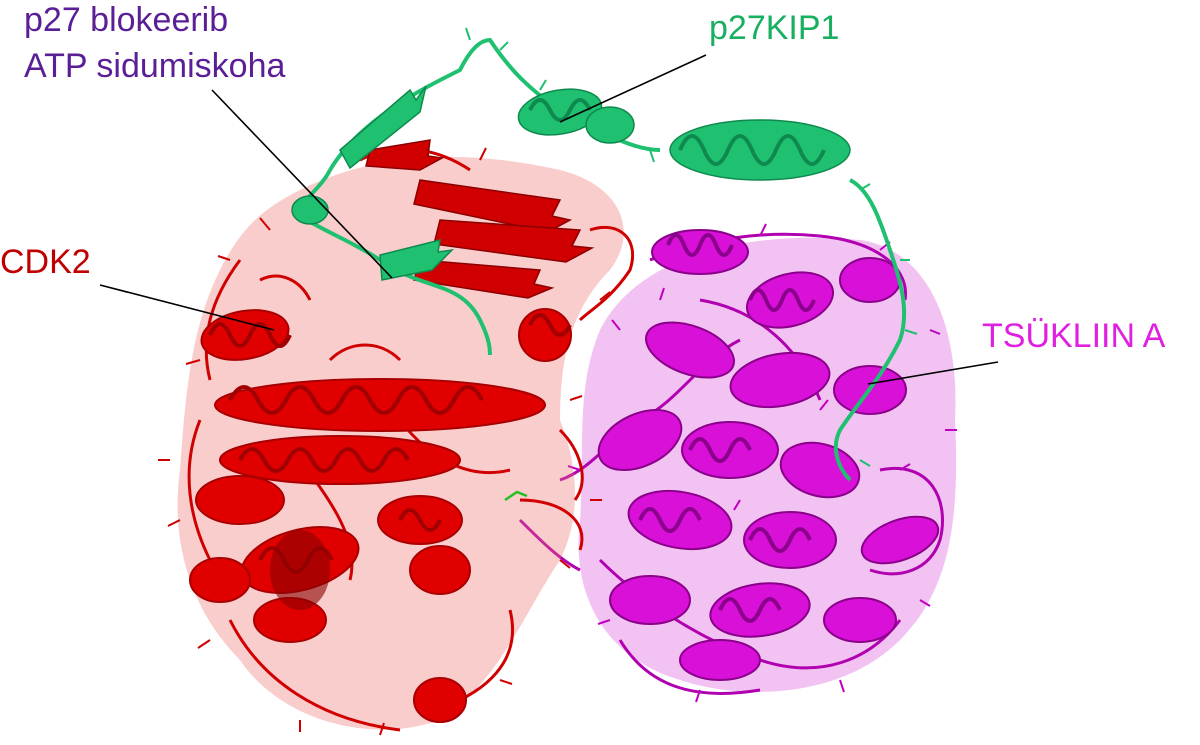 The image size is (1200, 745). I want to click on atp-leader-line, so click(302, 184).